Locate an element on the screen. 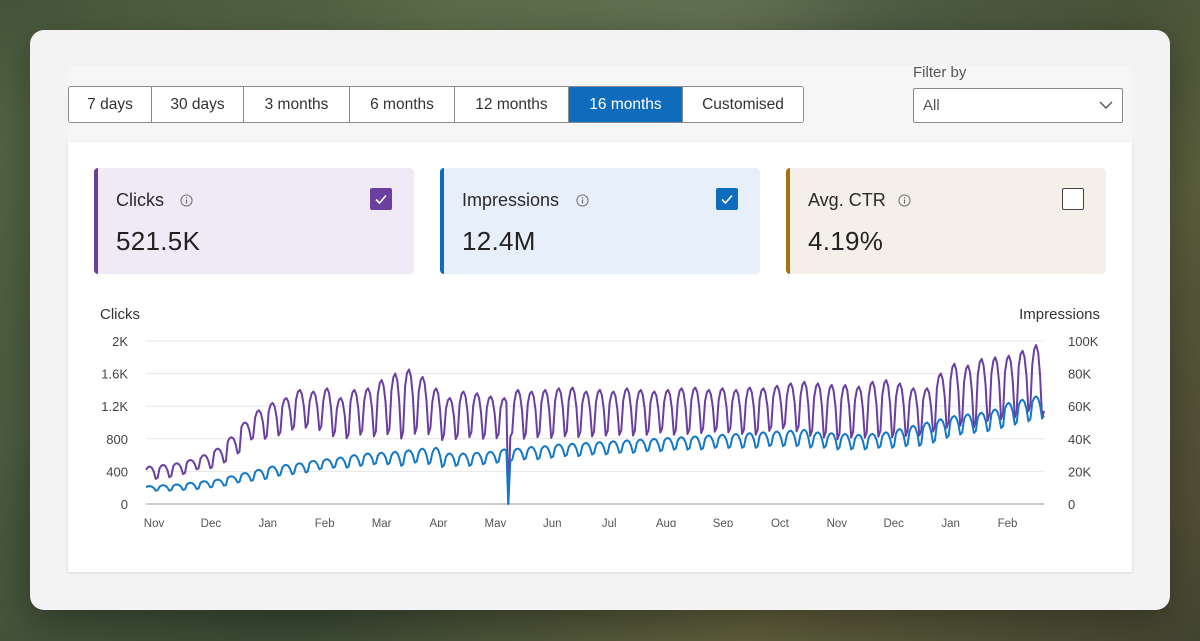  x-tick-label: Mar is located at coordinates (382, 522).